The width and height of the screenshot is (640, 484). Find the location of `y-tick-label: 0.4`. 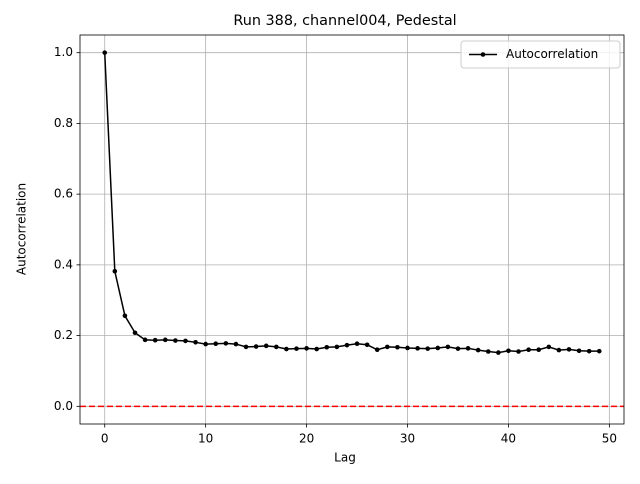

y-tick-label: 0.4 is located at coordinates (63, 264).